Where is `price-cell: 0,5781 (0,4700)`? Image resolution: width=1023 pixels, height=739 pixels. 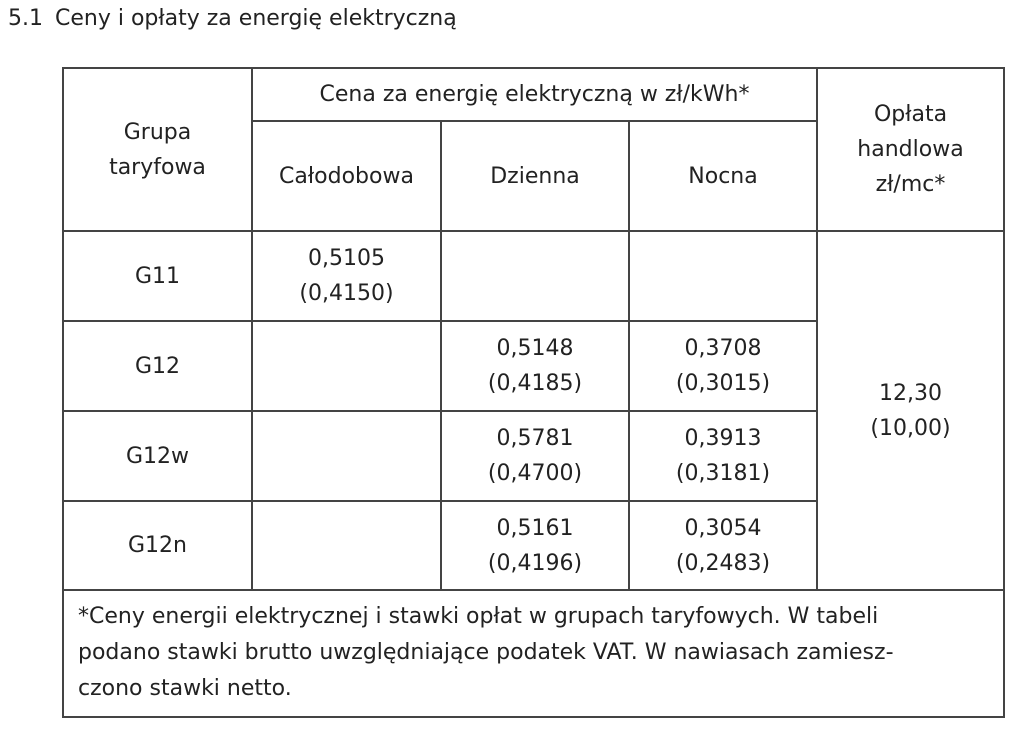 price-cell: 0,5781 (0,4700) is located at coordinates (535, 456).